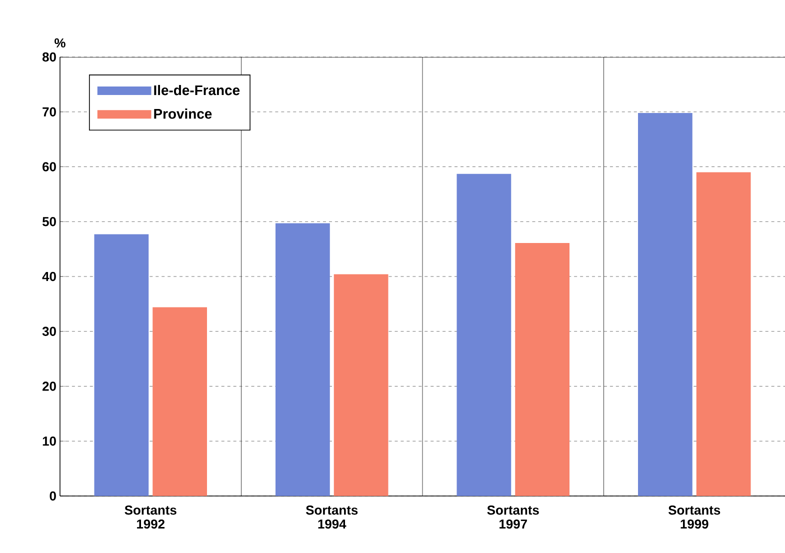 The height and width of the screenshot is (553, 785). I want to click on y-tick-label: 30, so click(49, 331).